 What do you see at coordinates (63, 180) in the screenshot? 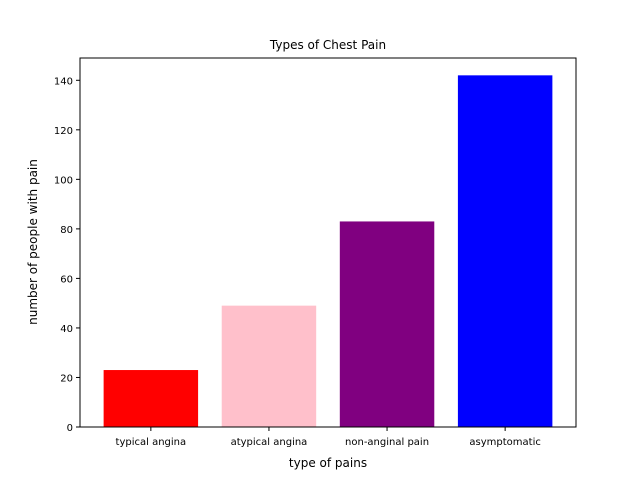
I see `y-tick-label: 100` at bounding box center [63, 180].